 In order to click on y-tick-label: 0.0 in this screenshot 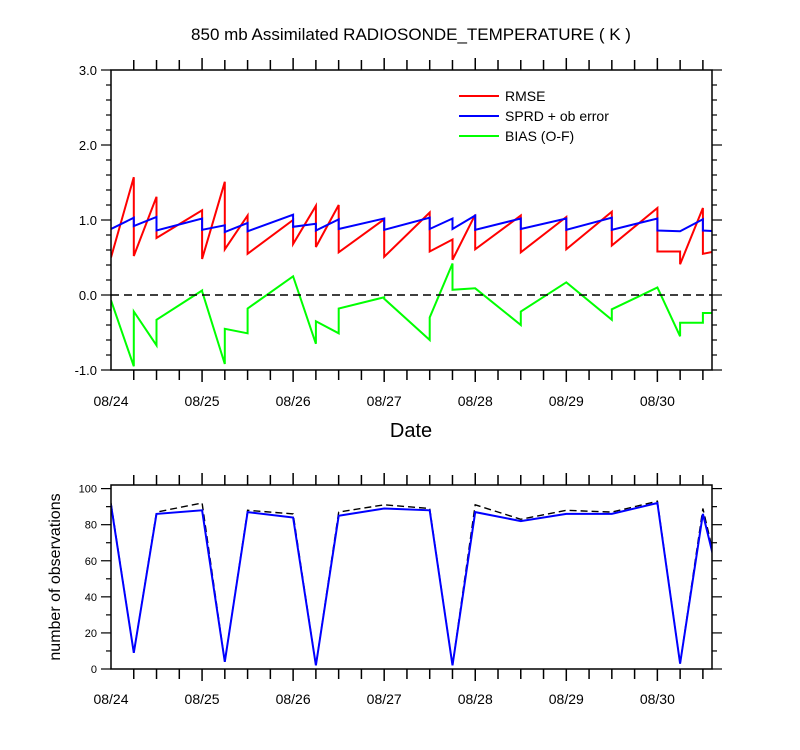, I will do `click(88, 295)`.